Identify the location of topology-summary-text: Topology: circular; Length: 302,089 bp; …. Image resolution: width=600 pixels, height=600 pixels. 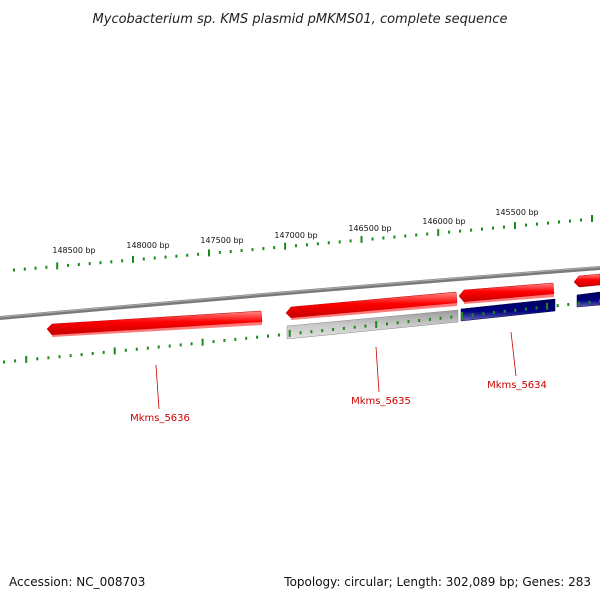
(437, 582).